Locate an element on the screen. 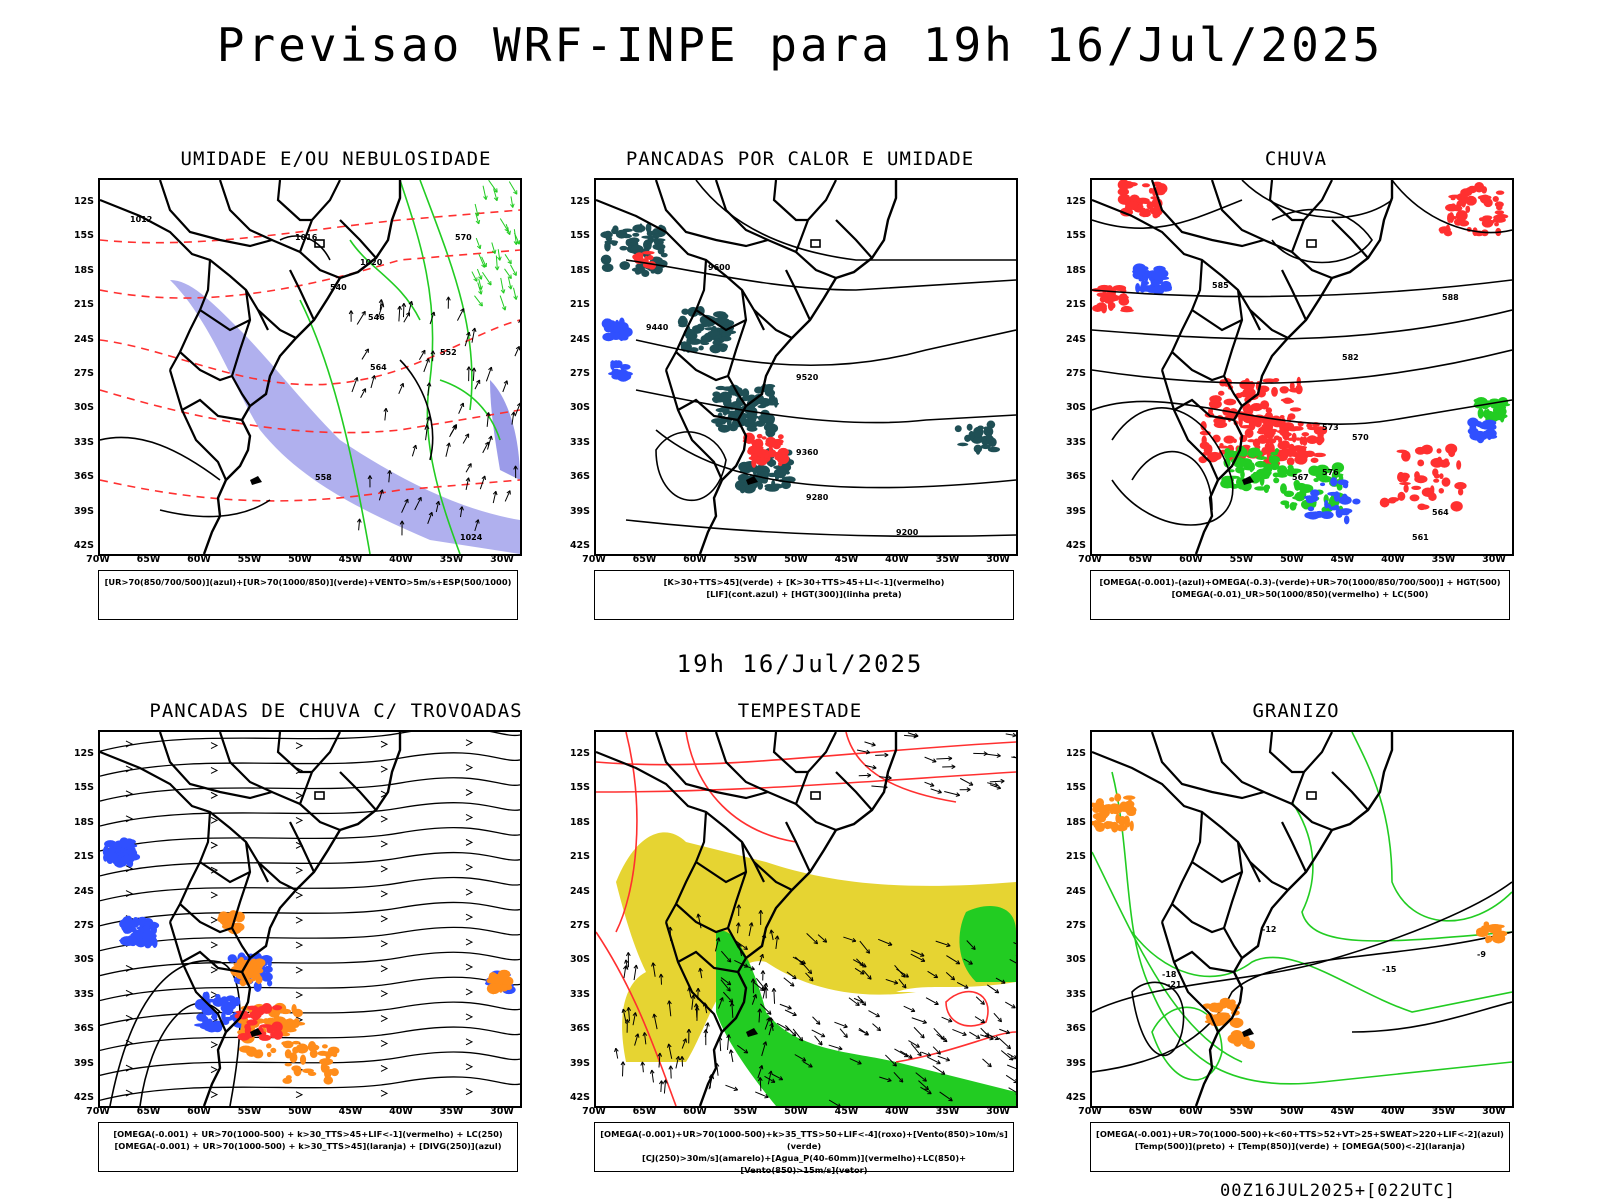 This screenshot has height=1201, width=1600. map-canvas is located at coordinates (806, 919).